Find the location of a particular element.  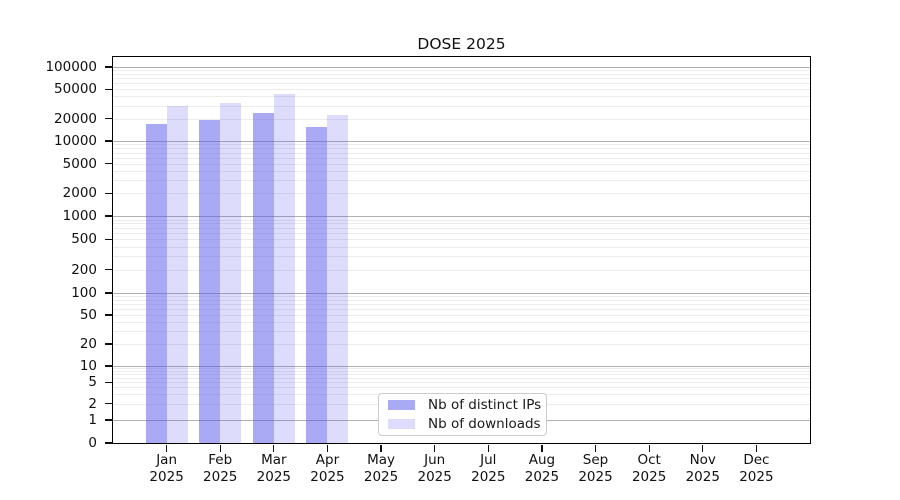

bar-distinct-ips-jan is located at coordinates (156, 283).